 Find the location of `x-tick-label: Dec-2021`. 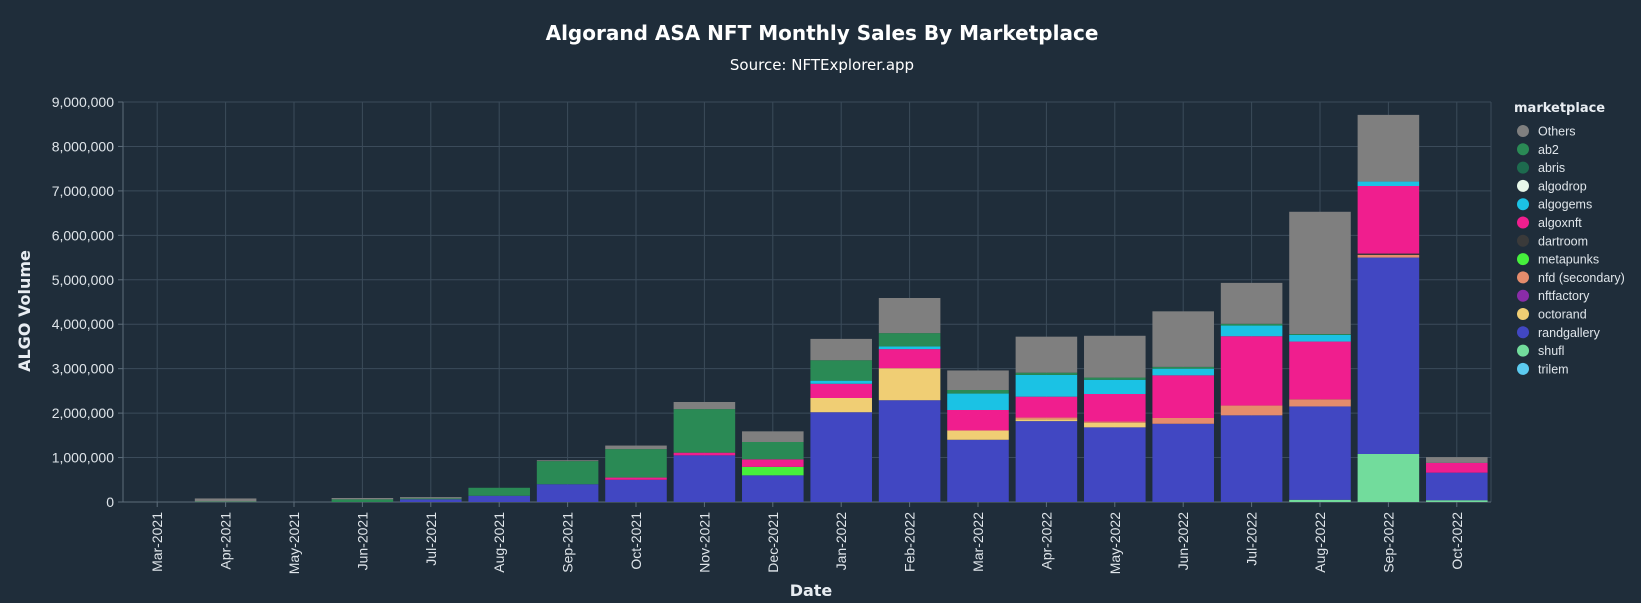

x-tick-label: Dec-2021 is located at coordinates (773, 542).